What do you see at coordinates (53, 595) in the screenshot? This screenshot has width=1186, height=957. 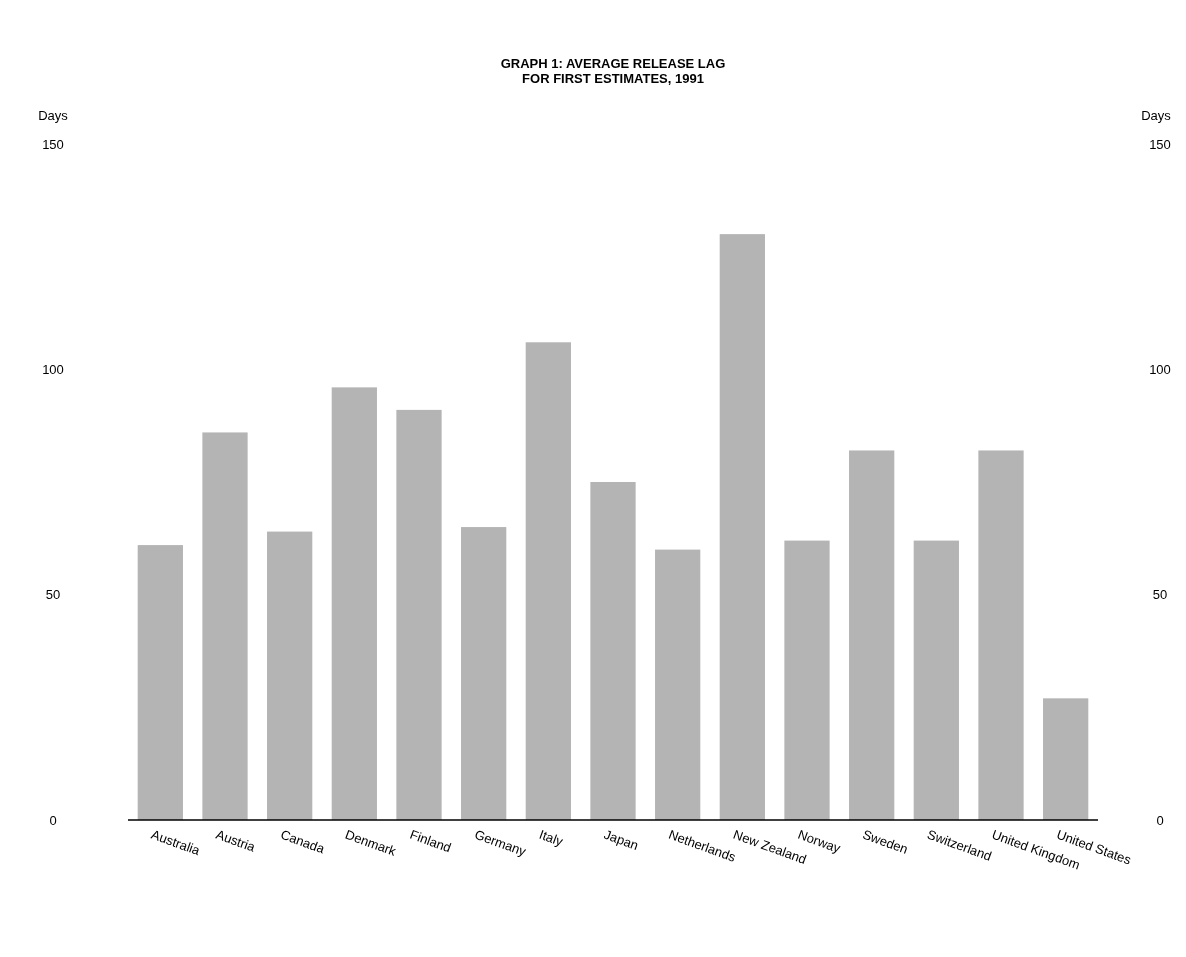 I see `y-tick-label: 50` at bounding box center [53, 595].